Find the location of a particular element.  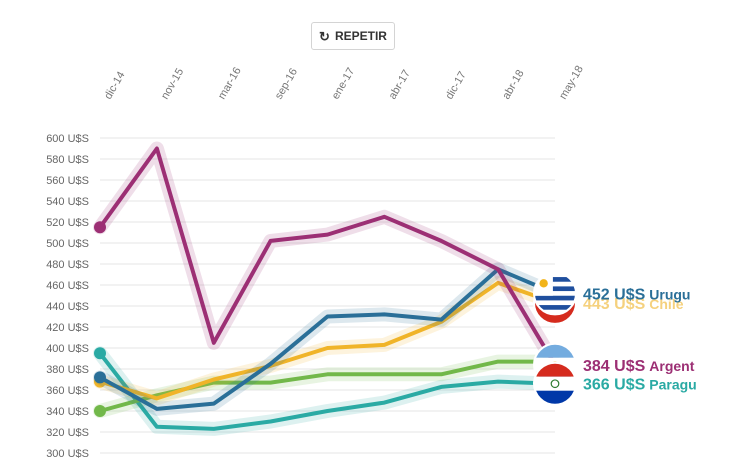

flag-seal is located at coordinates (555, 384).